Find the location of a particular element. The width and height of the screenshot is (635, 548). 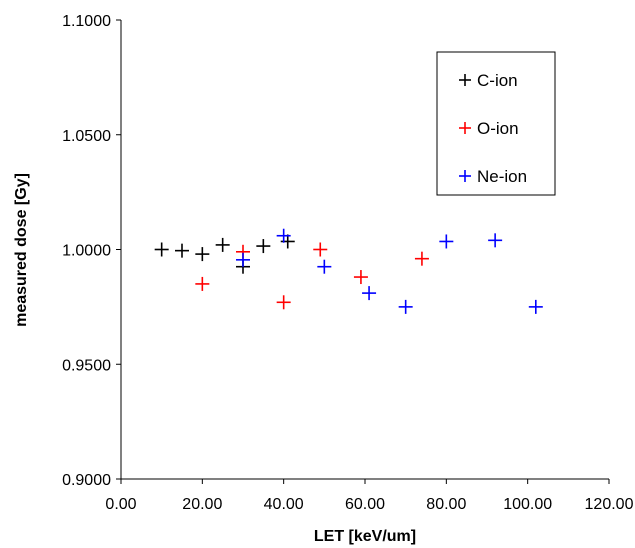

y-tick-label: 0.9500 is located at coordinates (86, 365).